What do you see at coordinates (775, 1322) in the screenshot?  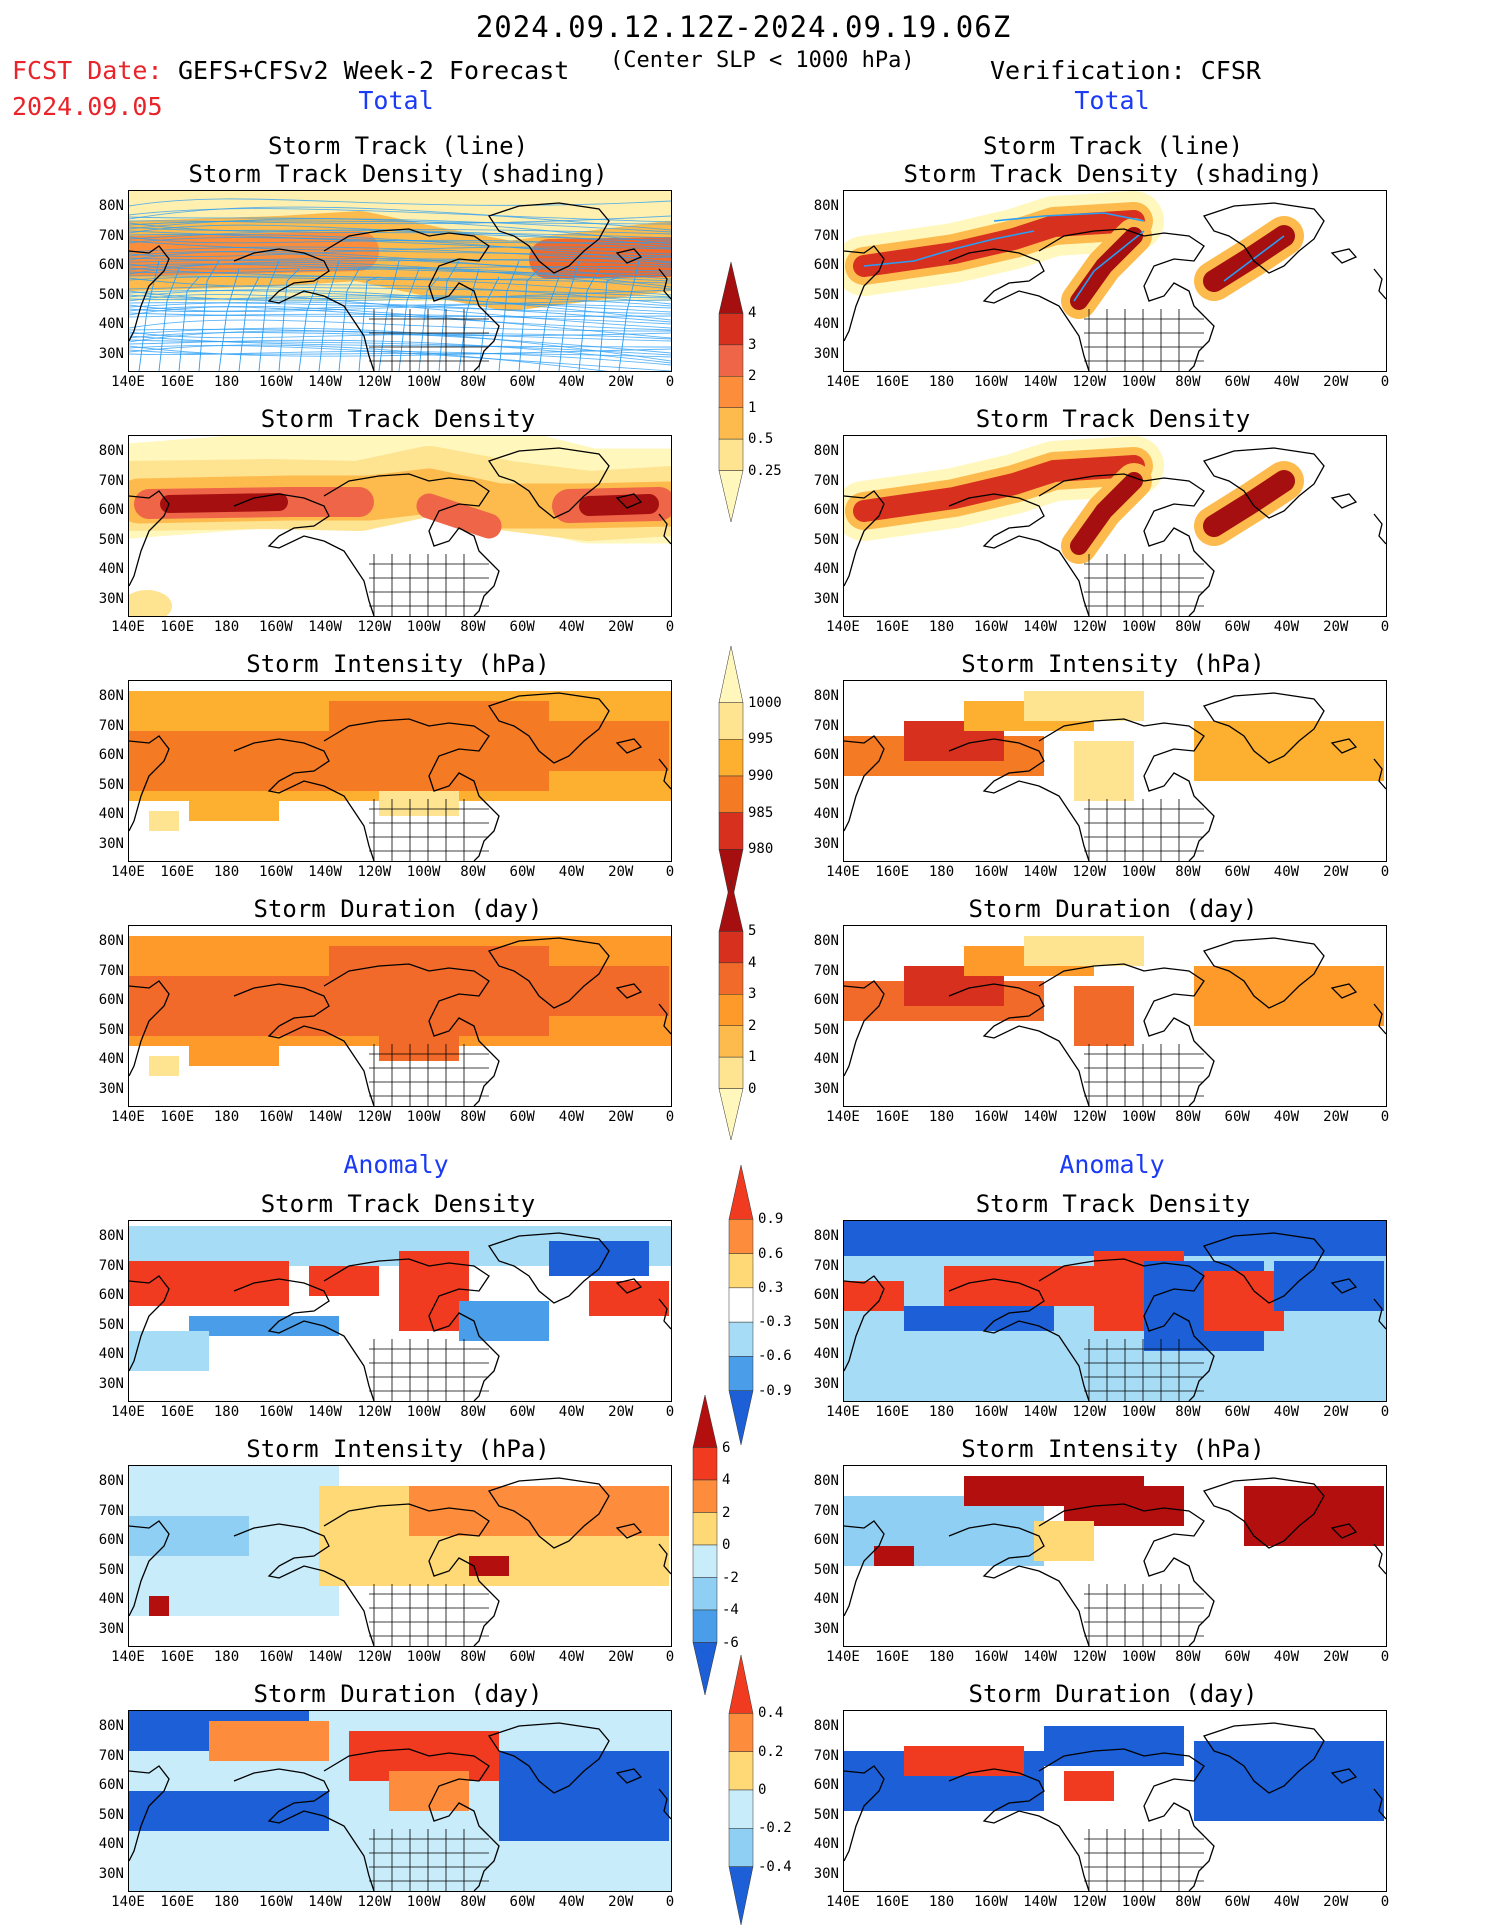 I see `colorbar-label: -0.3` at bounding box center [775, 1322].